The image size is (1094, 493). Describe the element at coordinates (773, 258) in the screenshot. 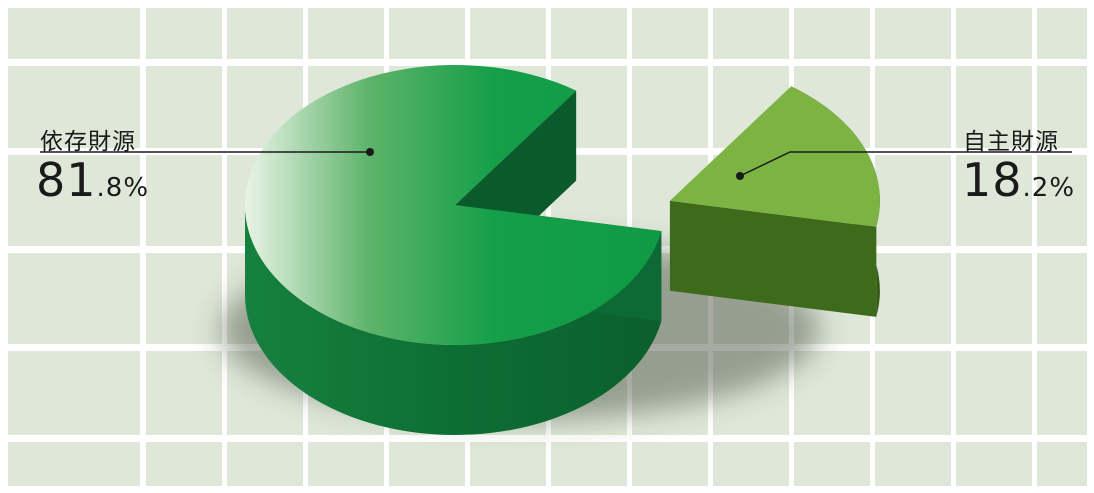

I see `slice-cut-face-own-revenue` at that location.